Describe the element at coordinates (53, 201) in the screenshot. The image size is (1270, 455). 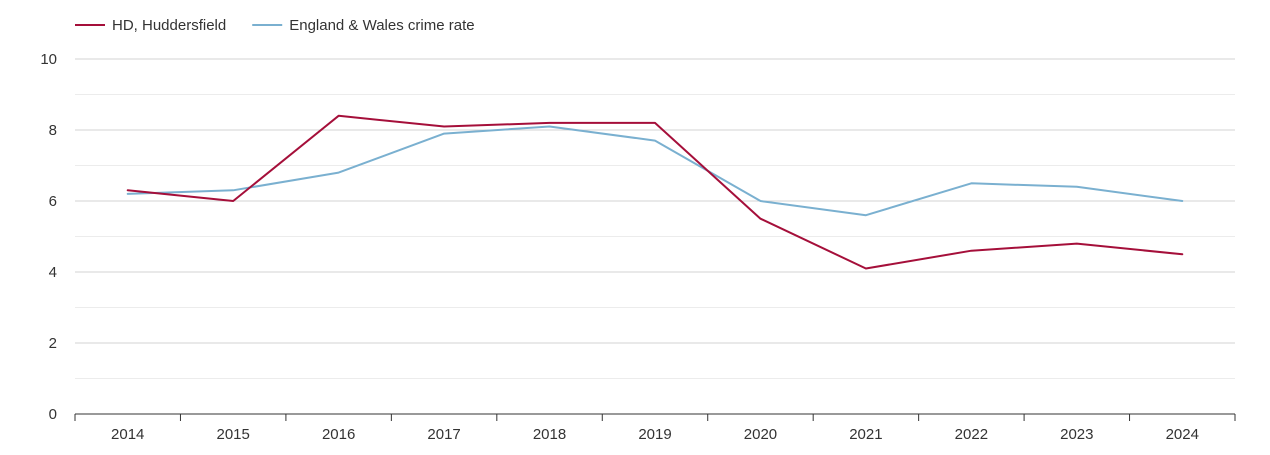
I see `y-tick-label: 6` at that location.